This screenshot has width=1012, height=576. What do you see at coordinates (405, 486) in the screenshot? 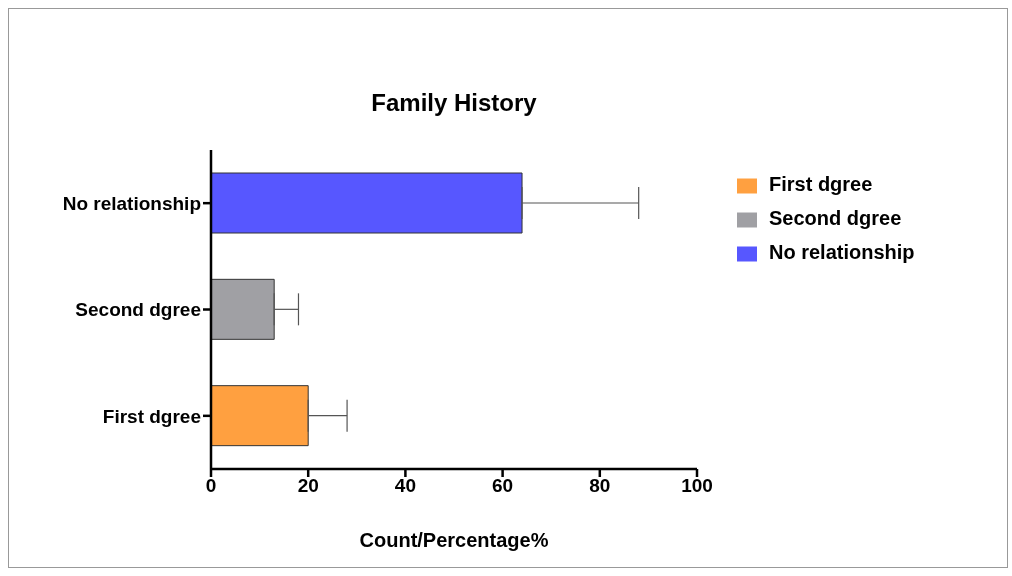
I see `x-tick-label: 40` at bounding box center [405, 486].